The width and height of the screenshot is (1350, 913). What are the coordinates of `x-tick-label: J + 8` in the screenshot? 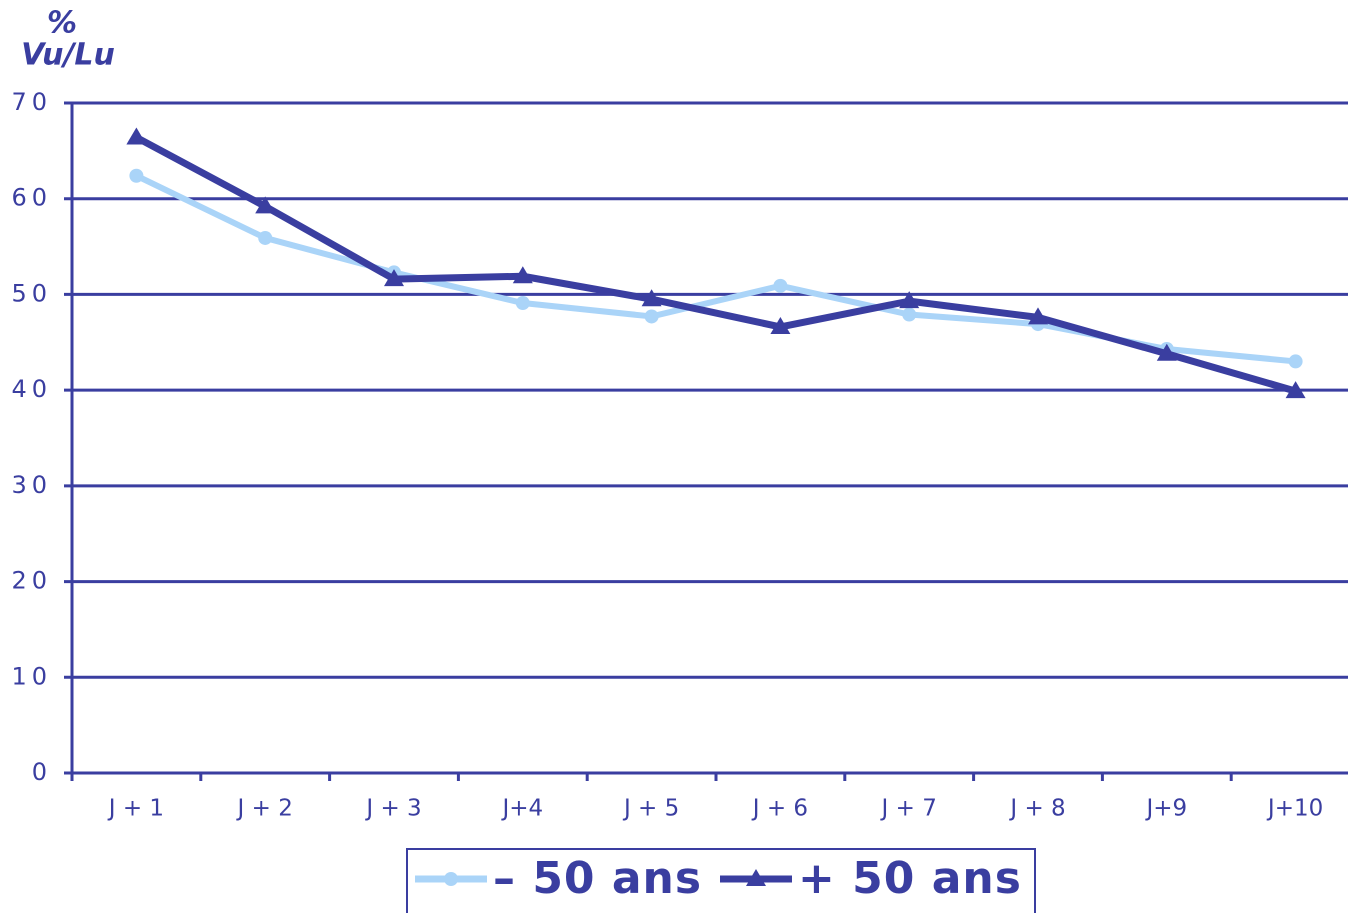 It's located at (1036, 809).